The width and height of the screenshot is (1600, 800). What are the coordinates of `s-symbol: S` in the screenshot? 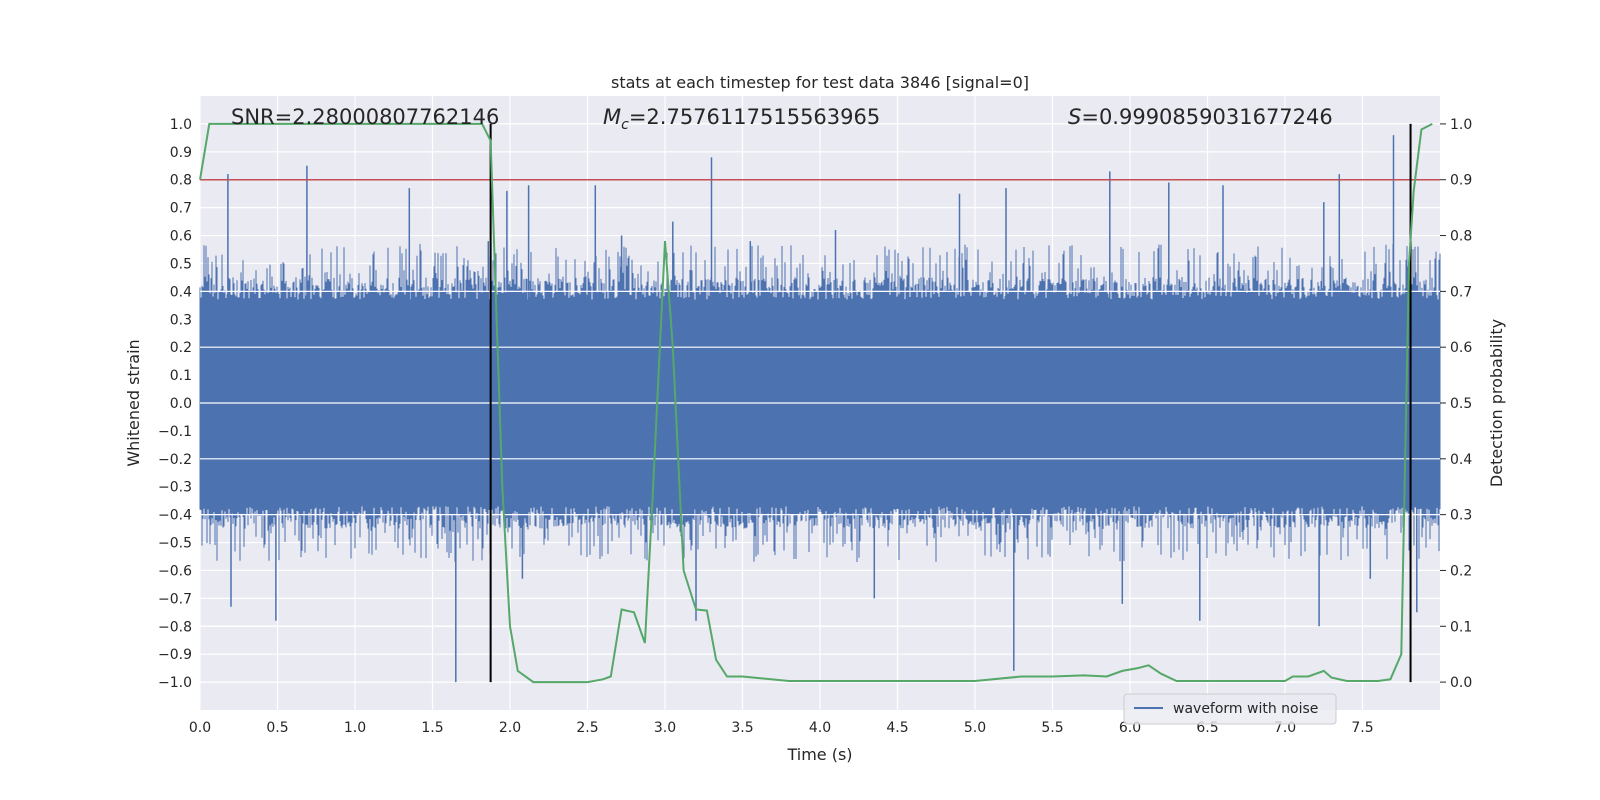 It's located at (1074, 117).